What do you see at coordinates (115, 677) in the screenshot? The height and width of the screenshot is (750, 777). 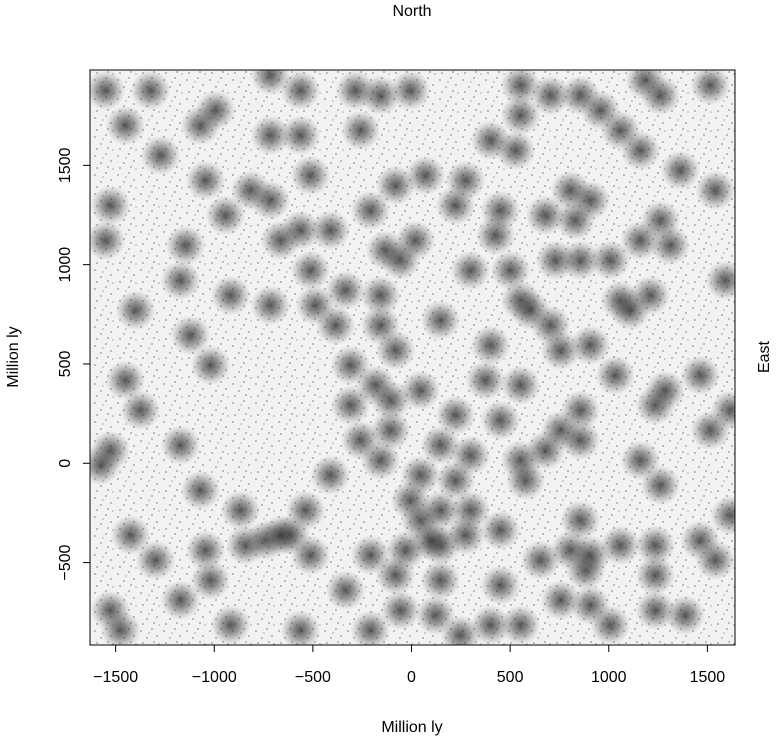 I see `x-tick-label: −1500` at bounding box center [115, 677].